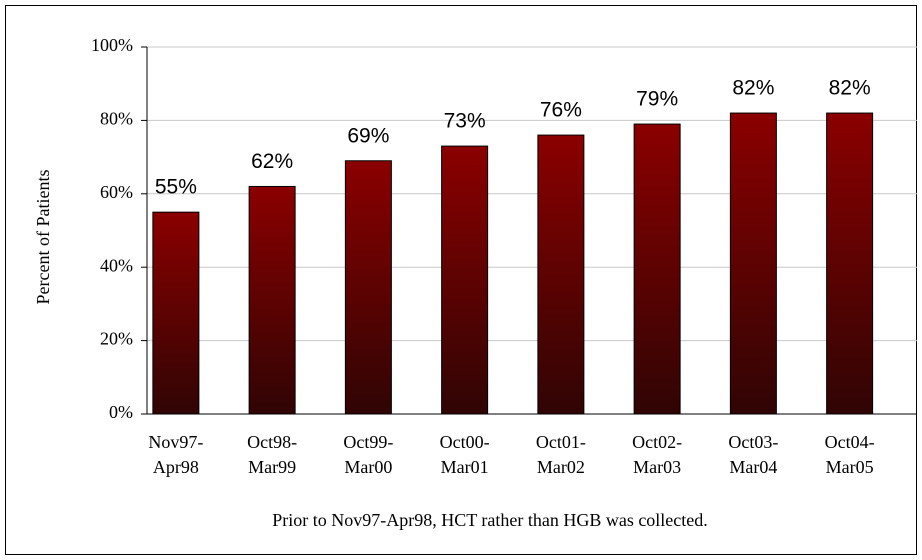  What do you see at coordinates (272, 454) in the screenshot?
I see `x-tick-label: Oct98- Mar99` at bounding box center [272, 454].